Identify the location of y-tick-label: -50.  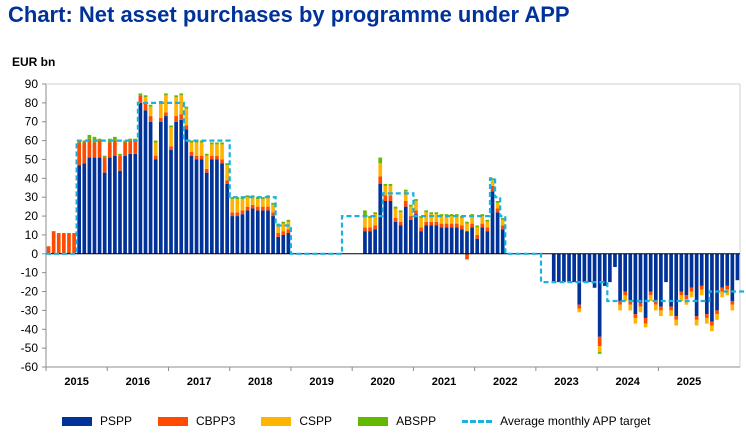
(30, 348).